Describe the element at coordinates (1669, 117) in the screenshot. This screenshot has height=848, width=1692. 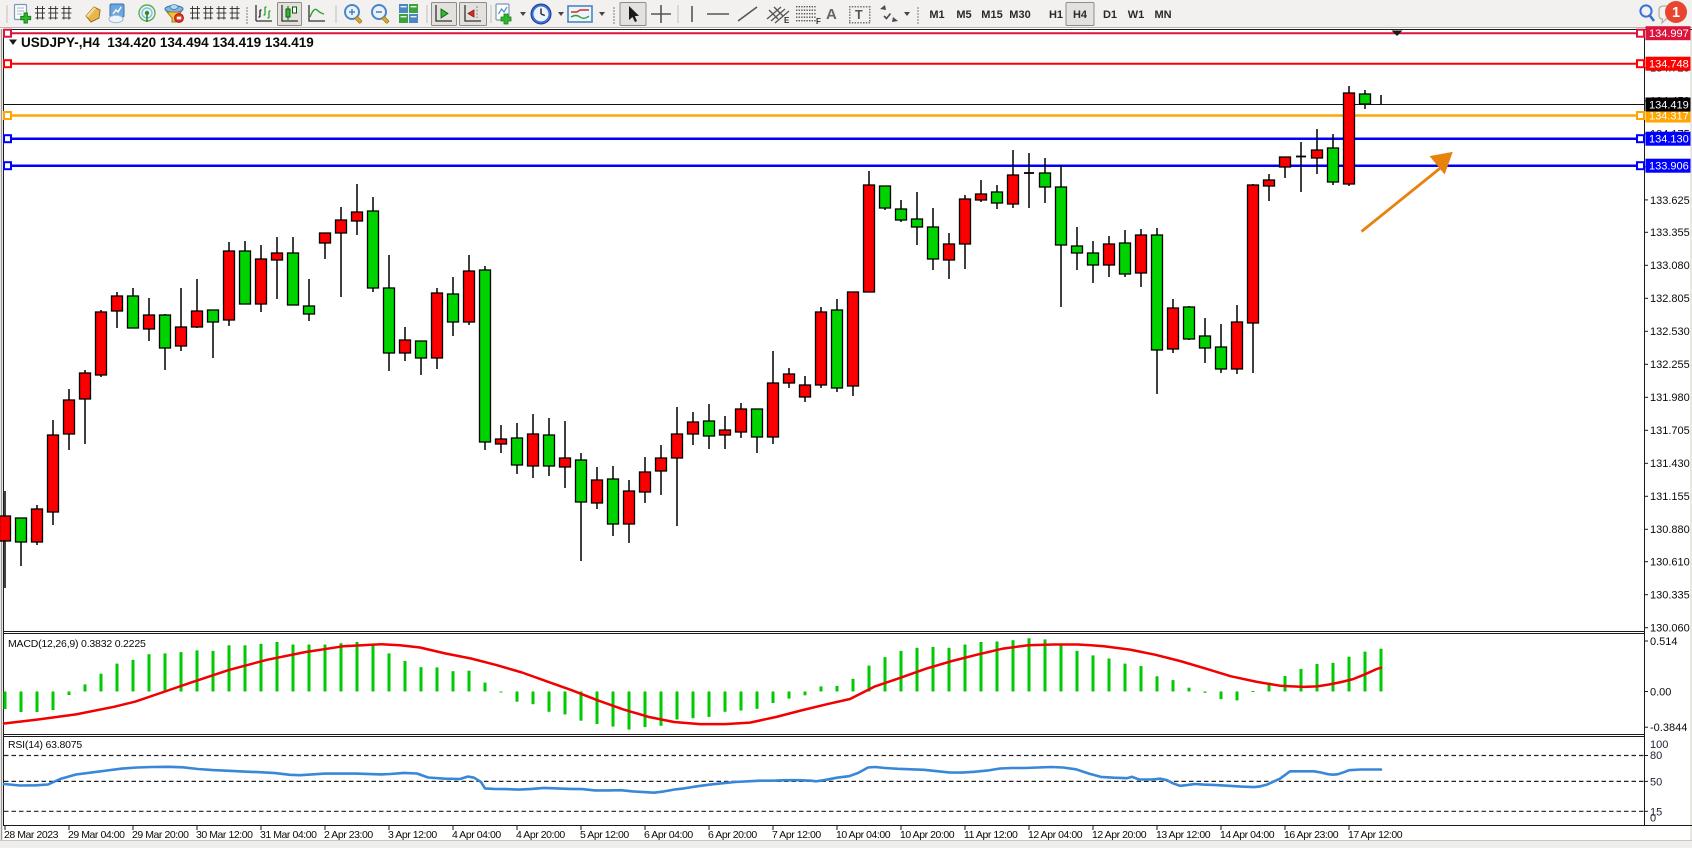
I see `svg-text: 134.317` at that location.